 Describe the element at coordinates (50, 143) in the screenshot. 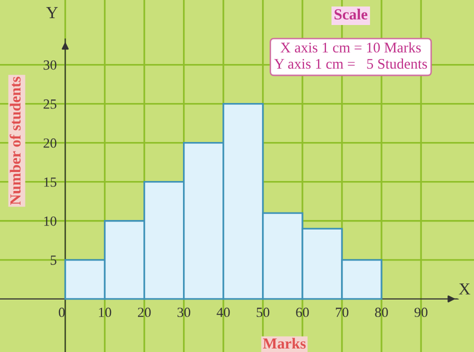

I see `y-tick-label: 20` at that location.